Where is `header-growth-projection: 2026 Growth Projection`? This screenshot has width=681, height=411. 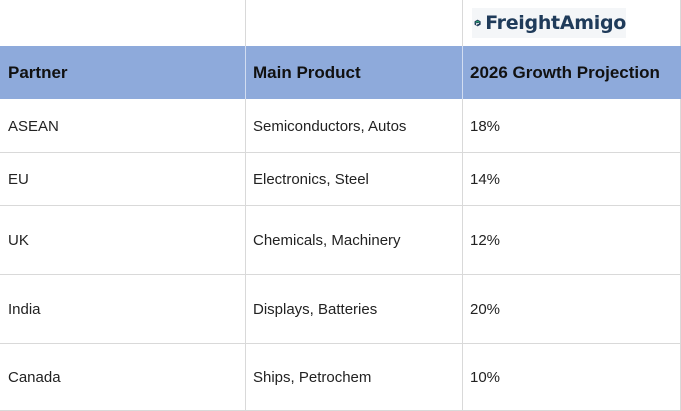 header-growth-projection: 2026 Growth Projection is located at coordinates (565, 72).